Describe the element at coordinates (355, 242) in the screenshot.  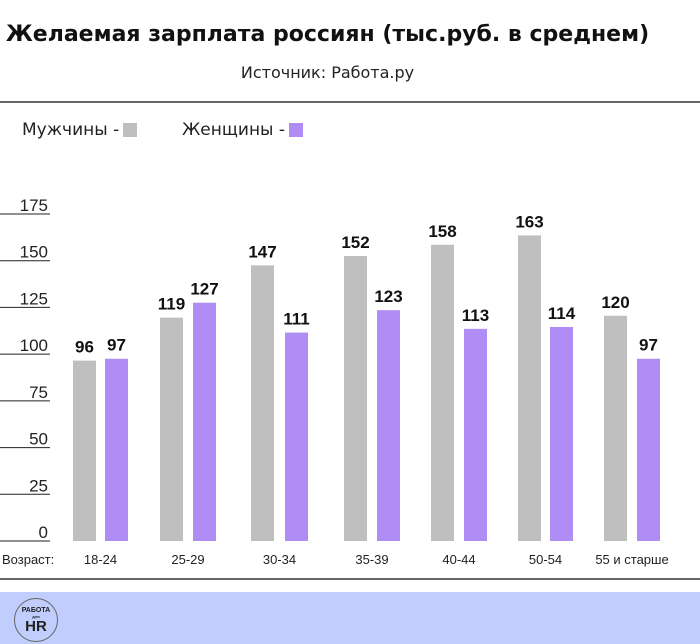
I see `data-label: 152` at that location.